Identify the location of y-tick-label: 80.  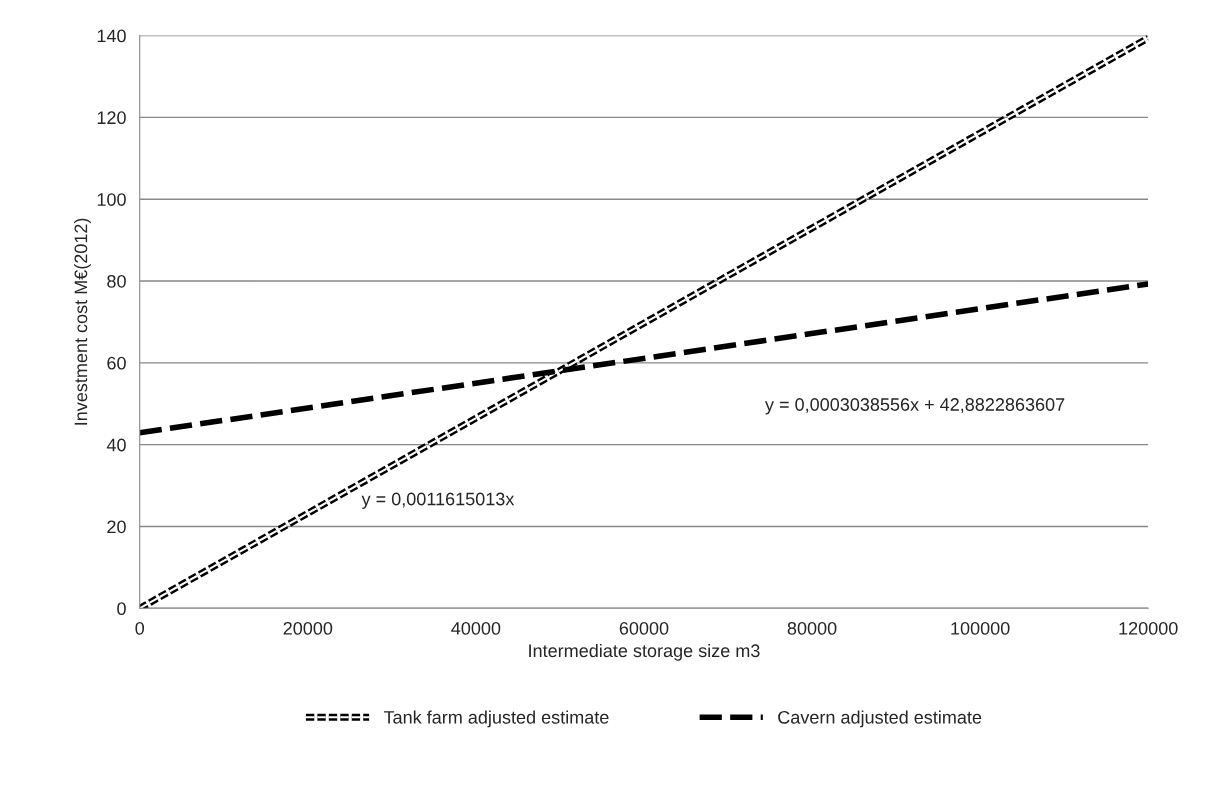
(116, 281).